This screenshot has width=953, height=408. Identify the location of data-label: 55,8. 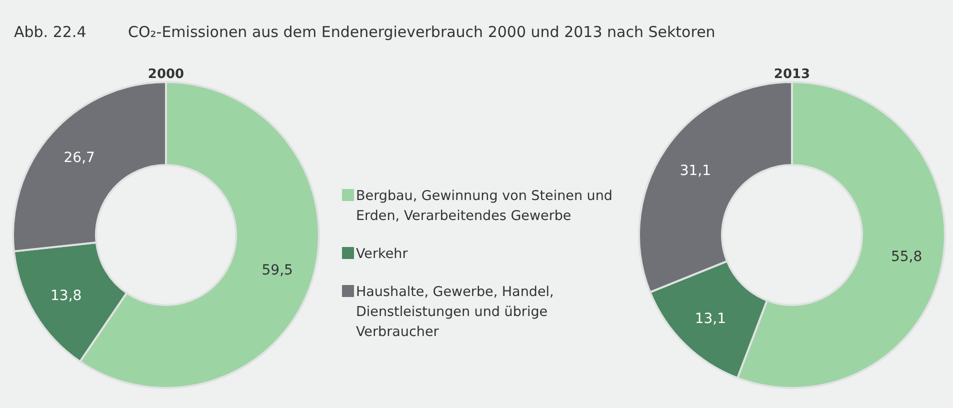
(906, 257).